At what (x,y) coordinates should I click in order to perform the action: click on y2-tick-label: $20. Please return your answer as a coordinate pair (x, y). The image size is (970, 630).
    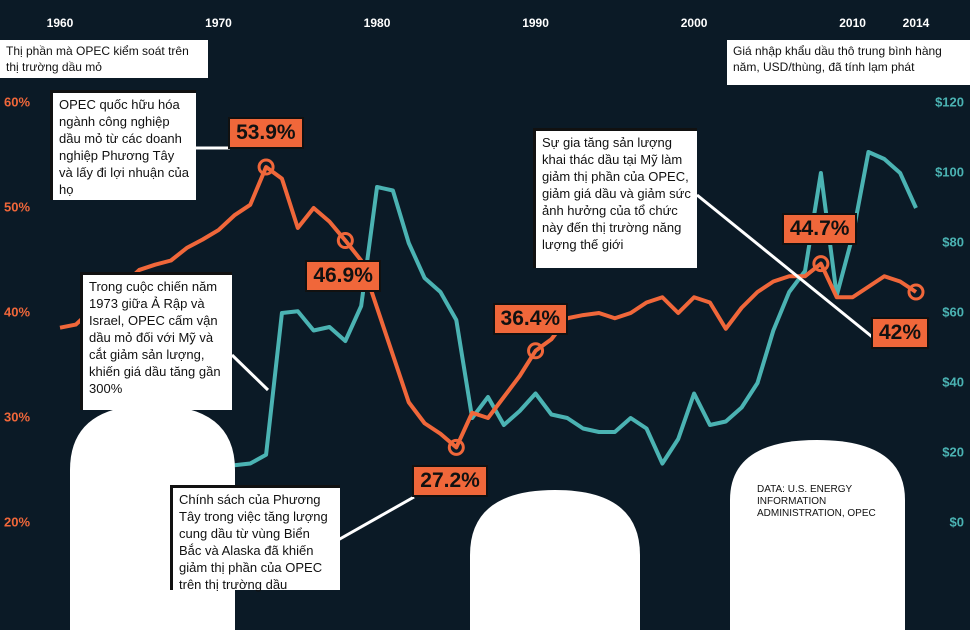
    Looking at the image, I should click on (953, 451).